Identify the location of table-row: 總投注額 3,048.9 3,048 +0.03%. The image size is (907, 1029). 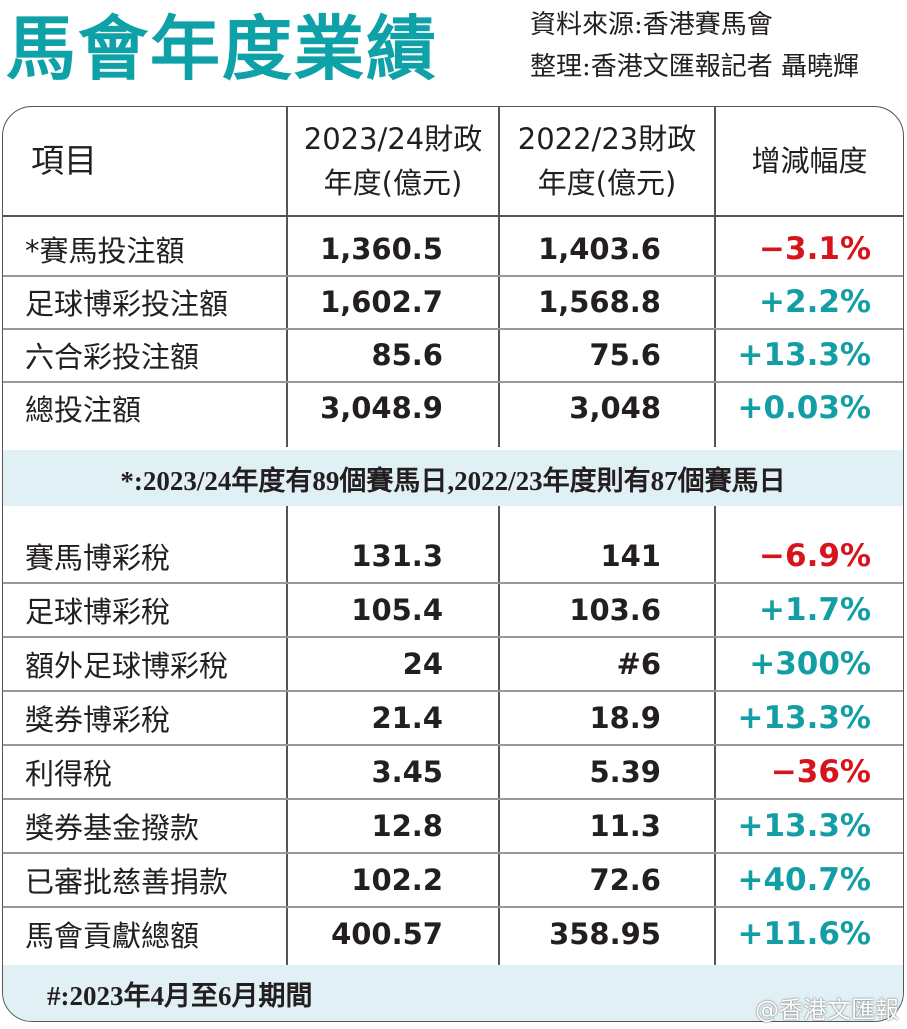
(453, 407).